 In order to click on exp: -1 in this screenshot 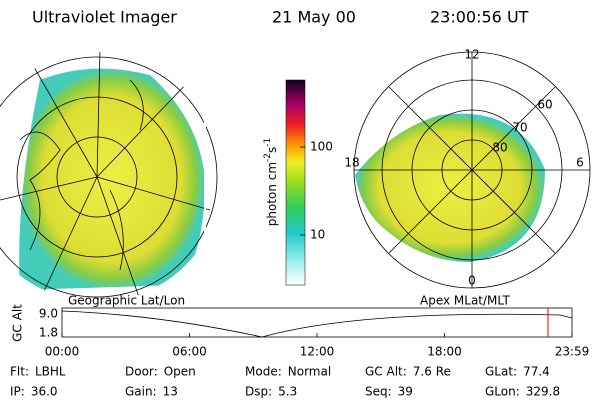, I will do `click(268, 142)`.